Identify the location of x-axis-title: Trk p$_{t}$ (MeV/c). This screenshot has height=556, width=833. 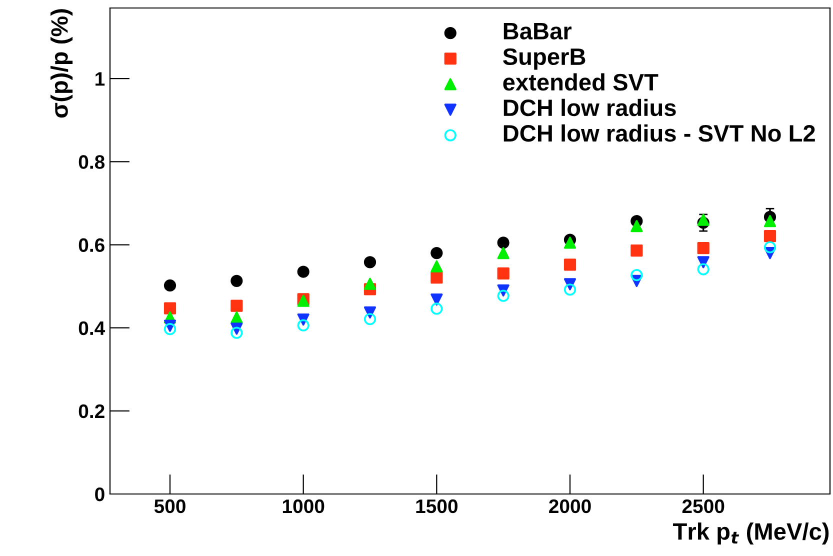
(751, 533).